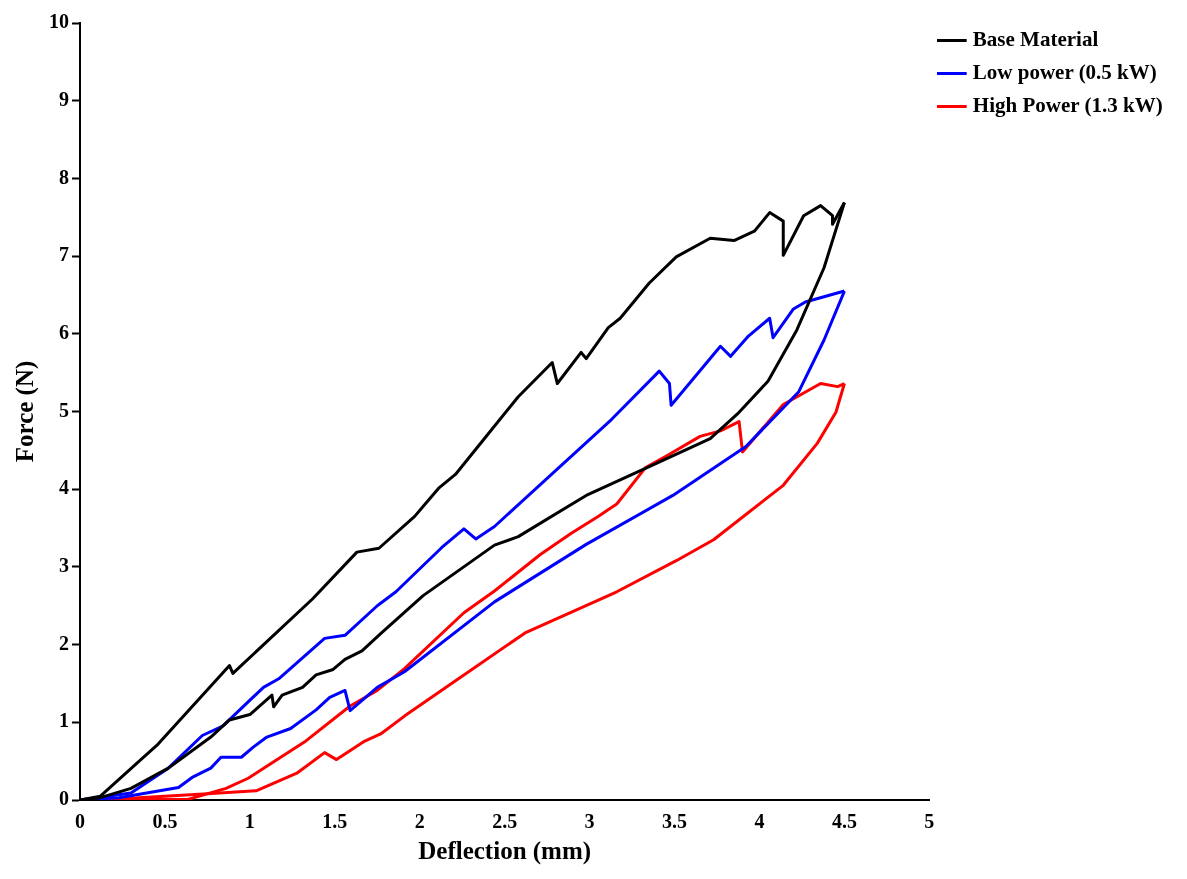 The height and width of the screenshot is (879, 1187). I want to click on y-tick-label: 7, so click(64, 254).